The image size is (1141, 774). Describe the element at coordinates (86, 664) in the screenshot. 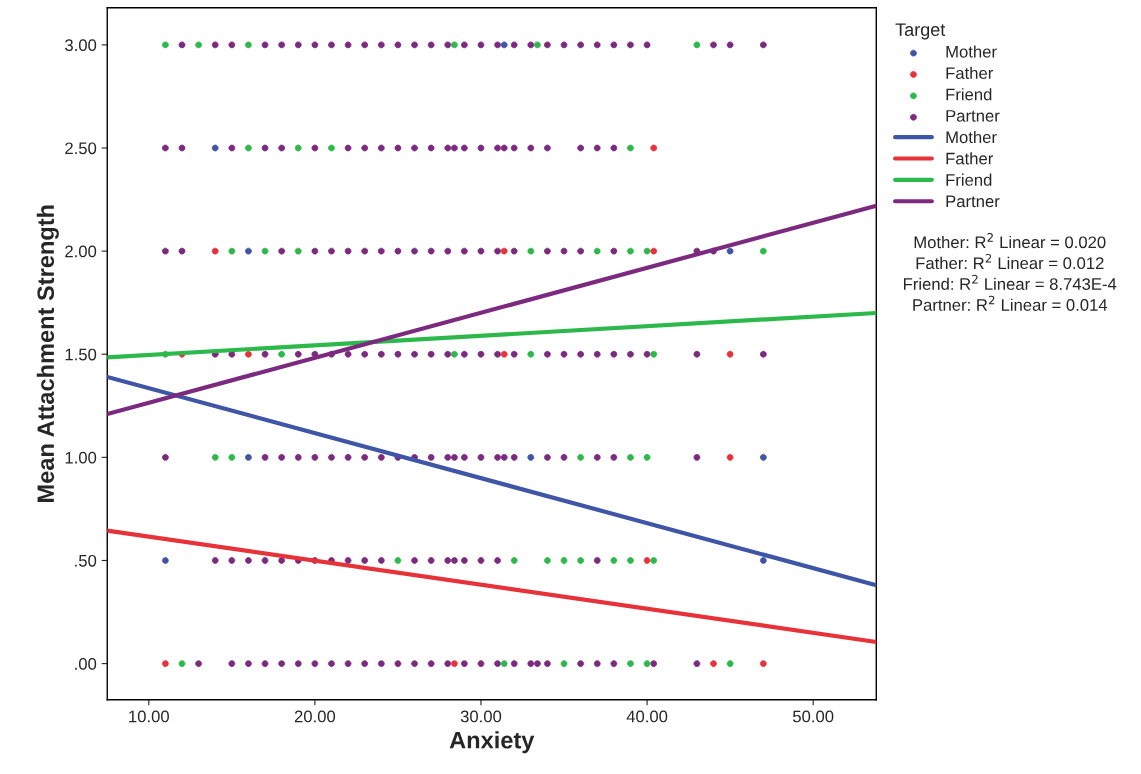

I see `y-tick-label: .00` at that location.